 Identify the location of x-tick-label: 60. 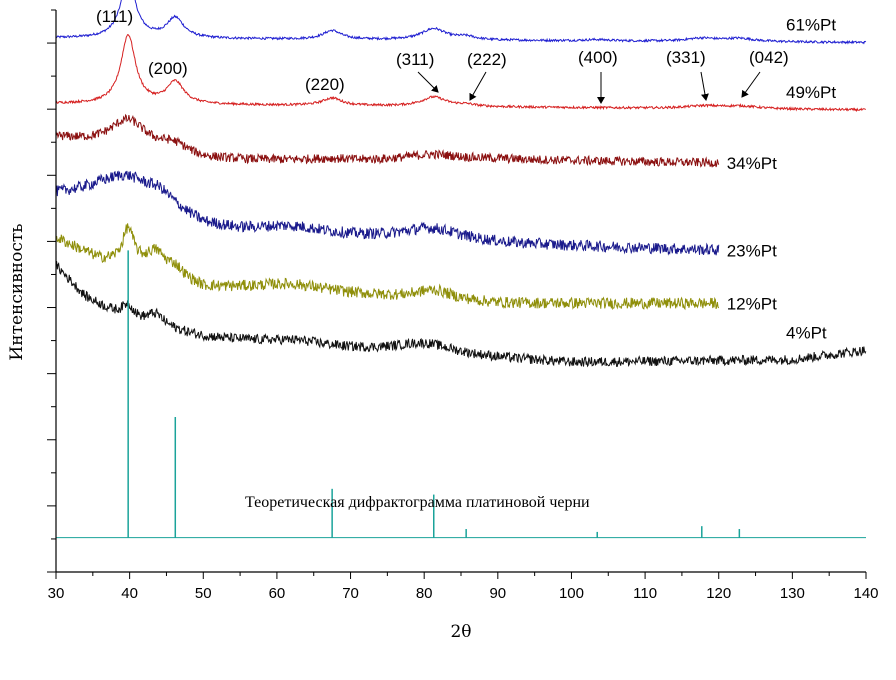
(277, 593).